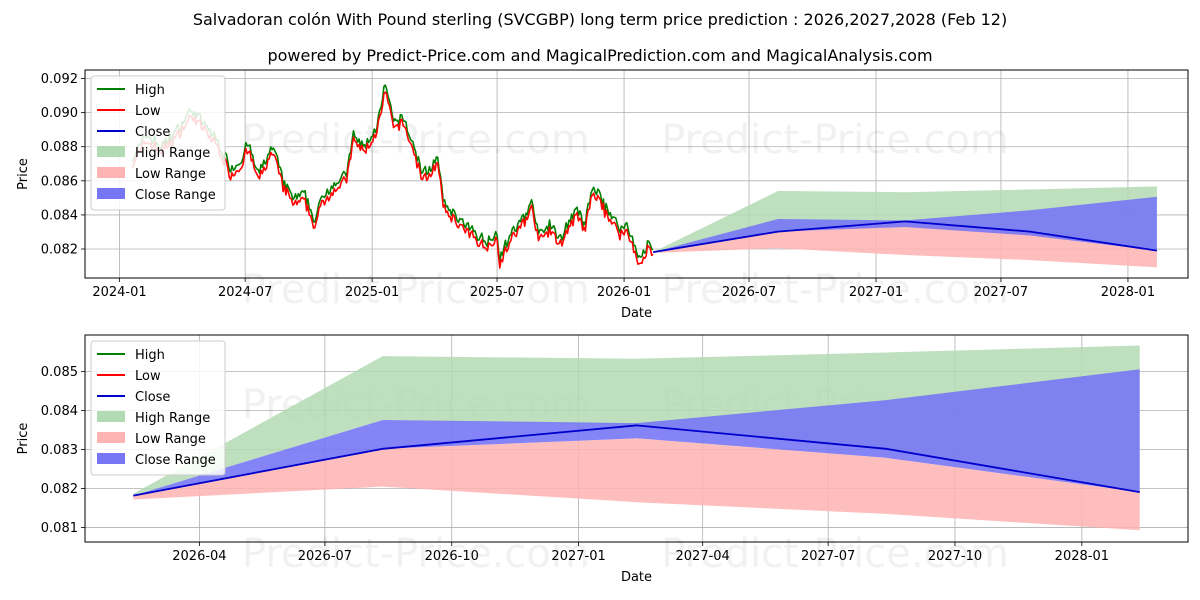 This screenshot has height=600, width=1200. I want to click on y-tick-label: 0.083, so click(59, 450).